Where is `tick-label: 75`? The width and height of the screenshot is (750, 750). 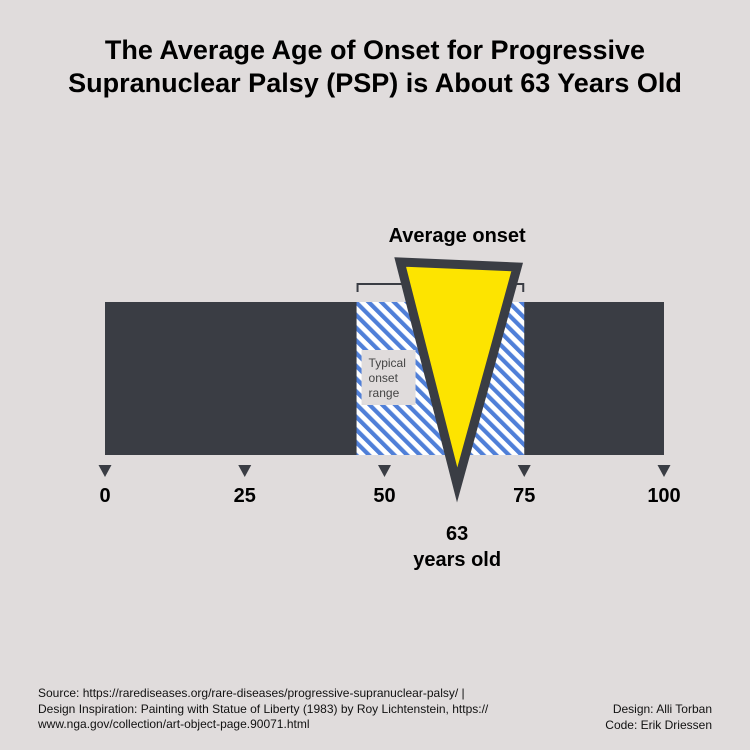 tick-label: 75 is located at coordinates (524, 496).